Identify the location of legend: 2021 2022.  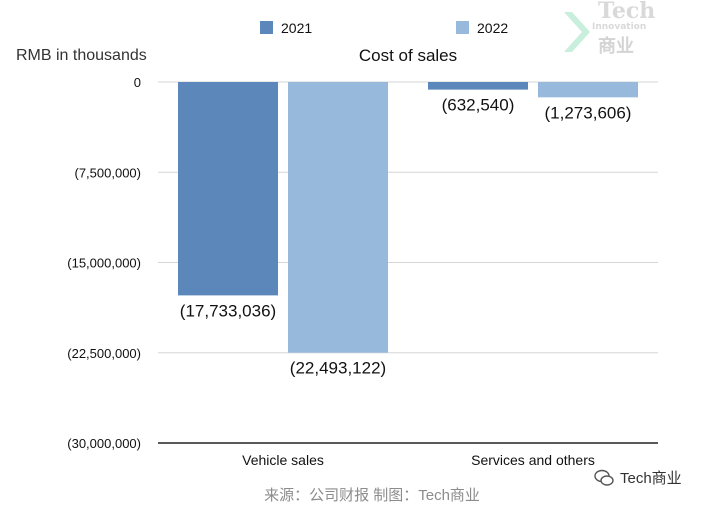
(384, 28).